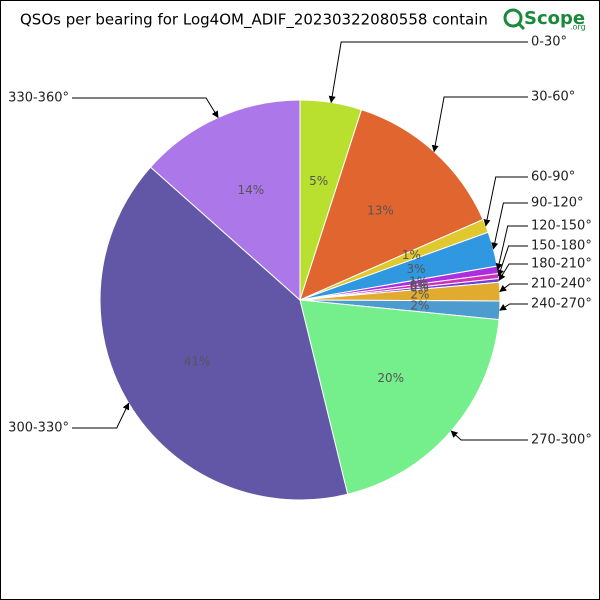 This screenshot has width=600, height=600. Describe the element at coordinates (561, 304) in the screenshot. I see `category-label: 240-270°` at that location.